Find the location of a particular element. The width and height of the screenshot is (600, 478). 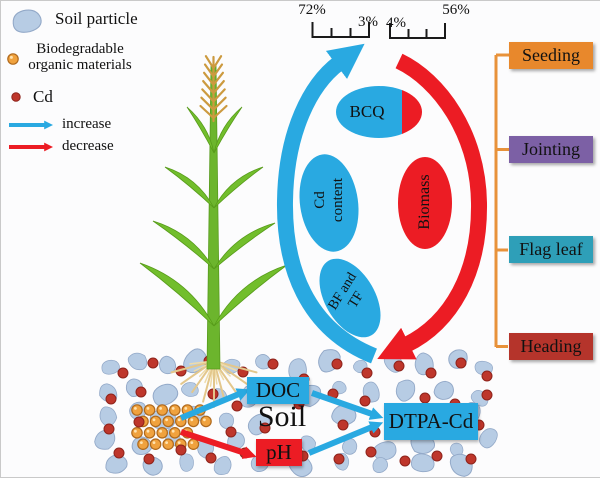

organic-material-icon-highlight is located at coordinates (11, 57).